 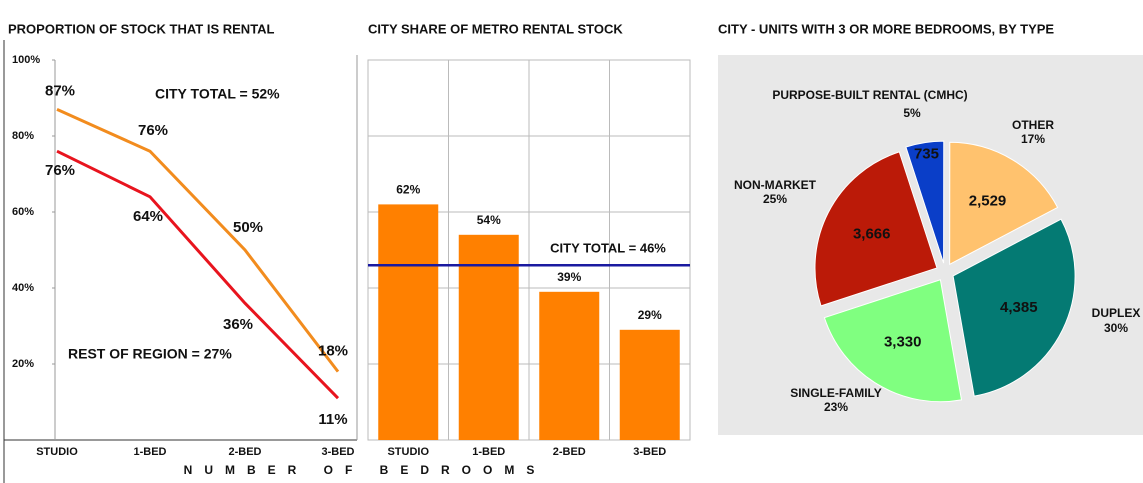 What do you see at coordinates (23, 212) in the screenshot?
I see `y-tick-label: 60%` at bounding box center [23, 212].